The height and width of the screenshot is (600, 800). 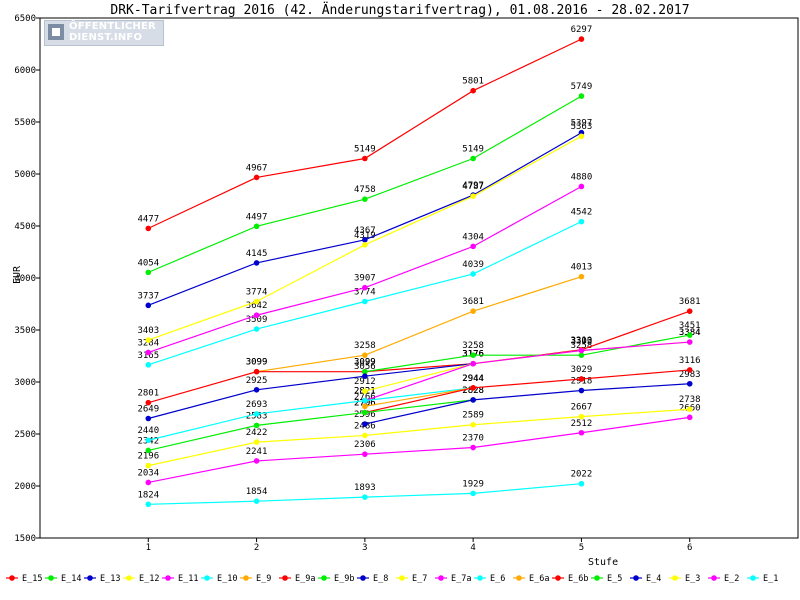 I want to click on y-tick-label: 5000, so click(x=25, y=175).